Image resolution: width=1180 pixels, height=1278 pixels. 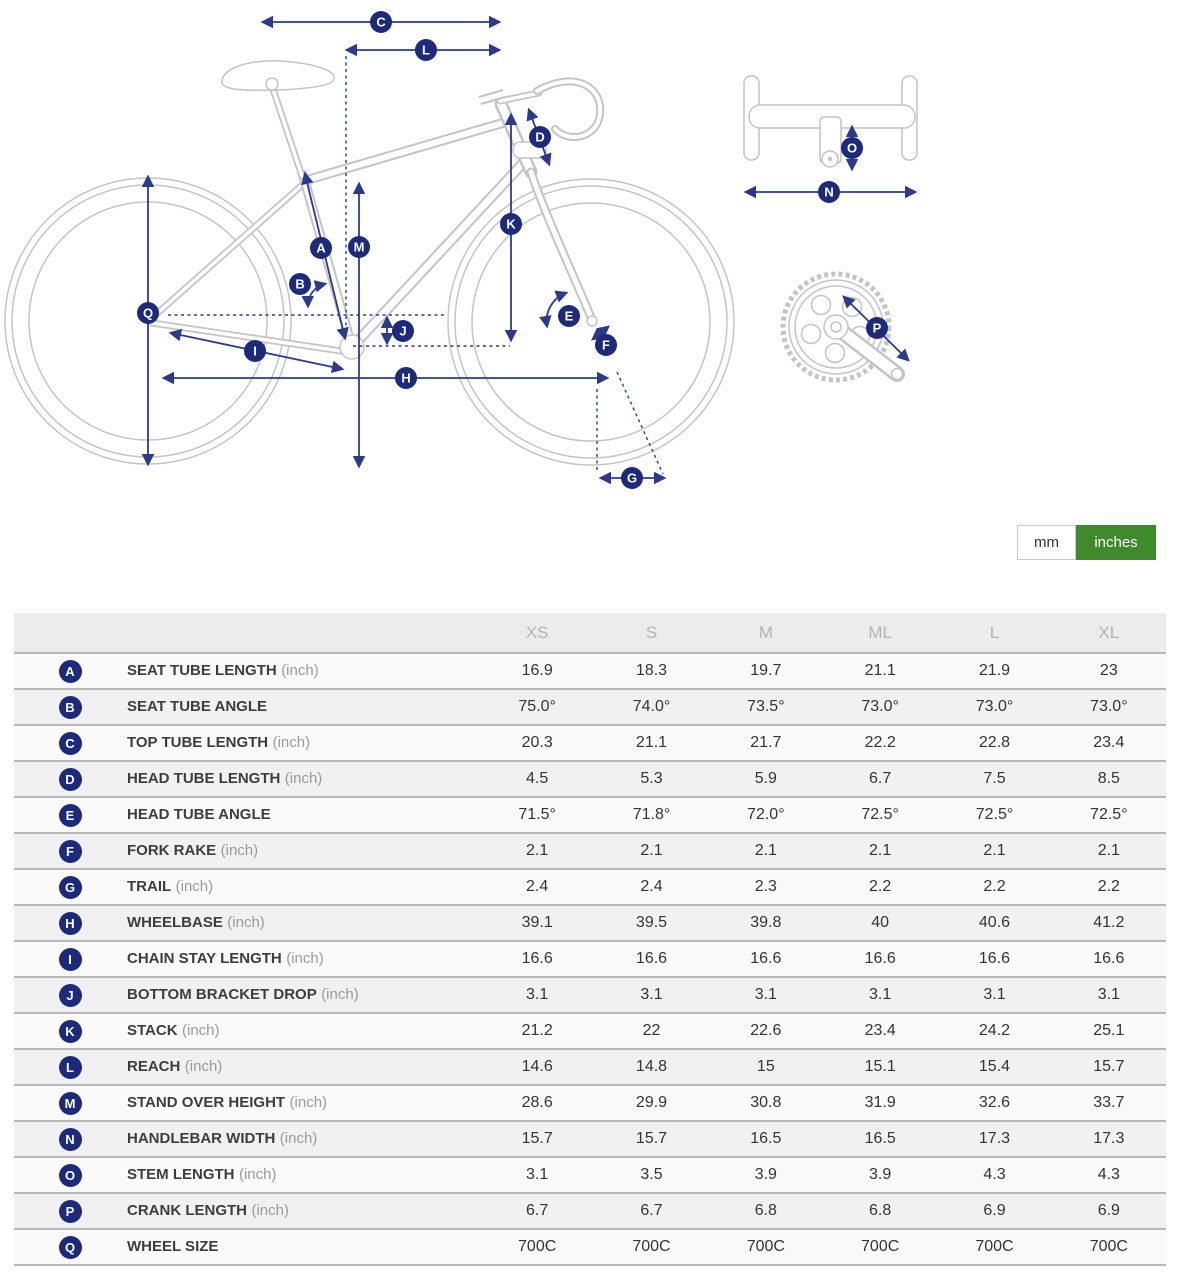 I want to click on svg-text: J, so click(x=402, y=331).